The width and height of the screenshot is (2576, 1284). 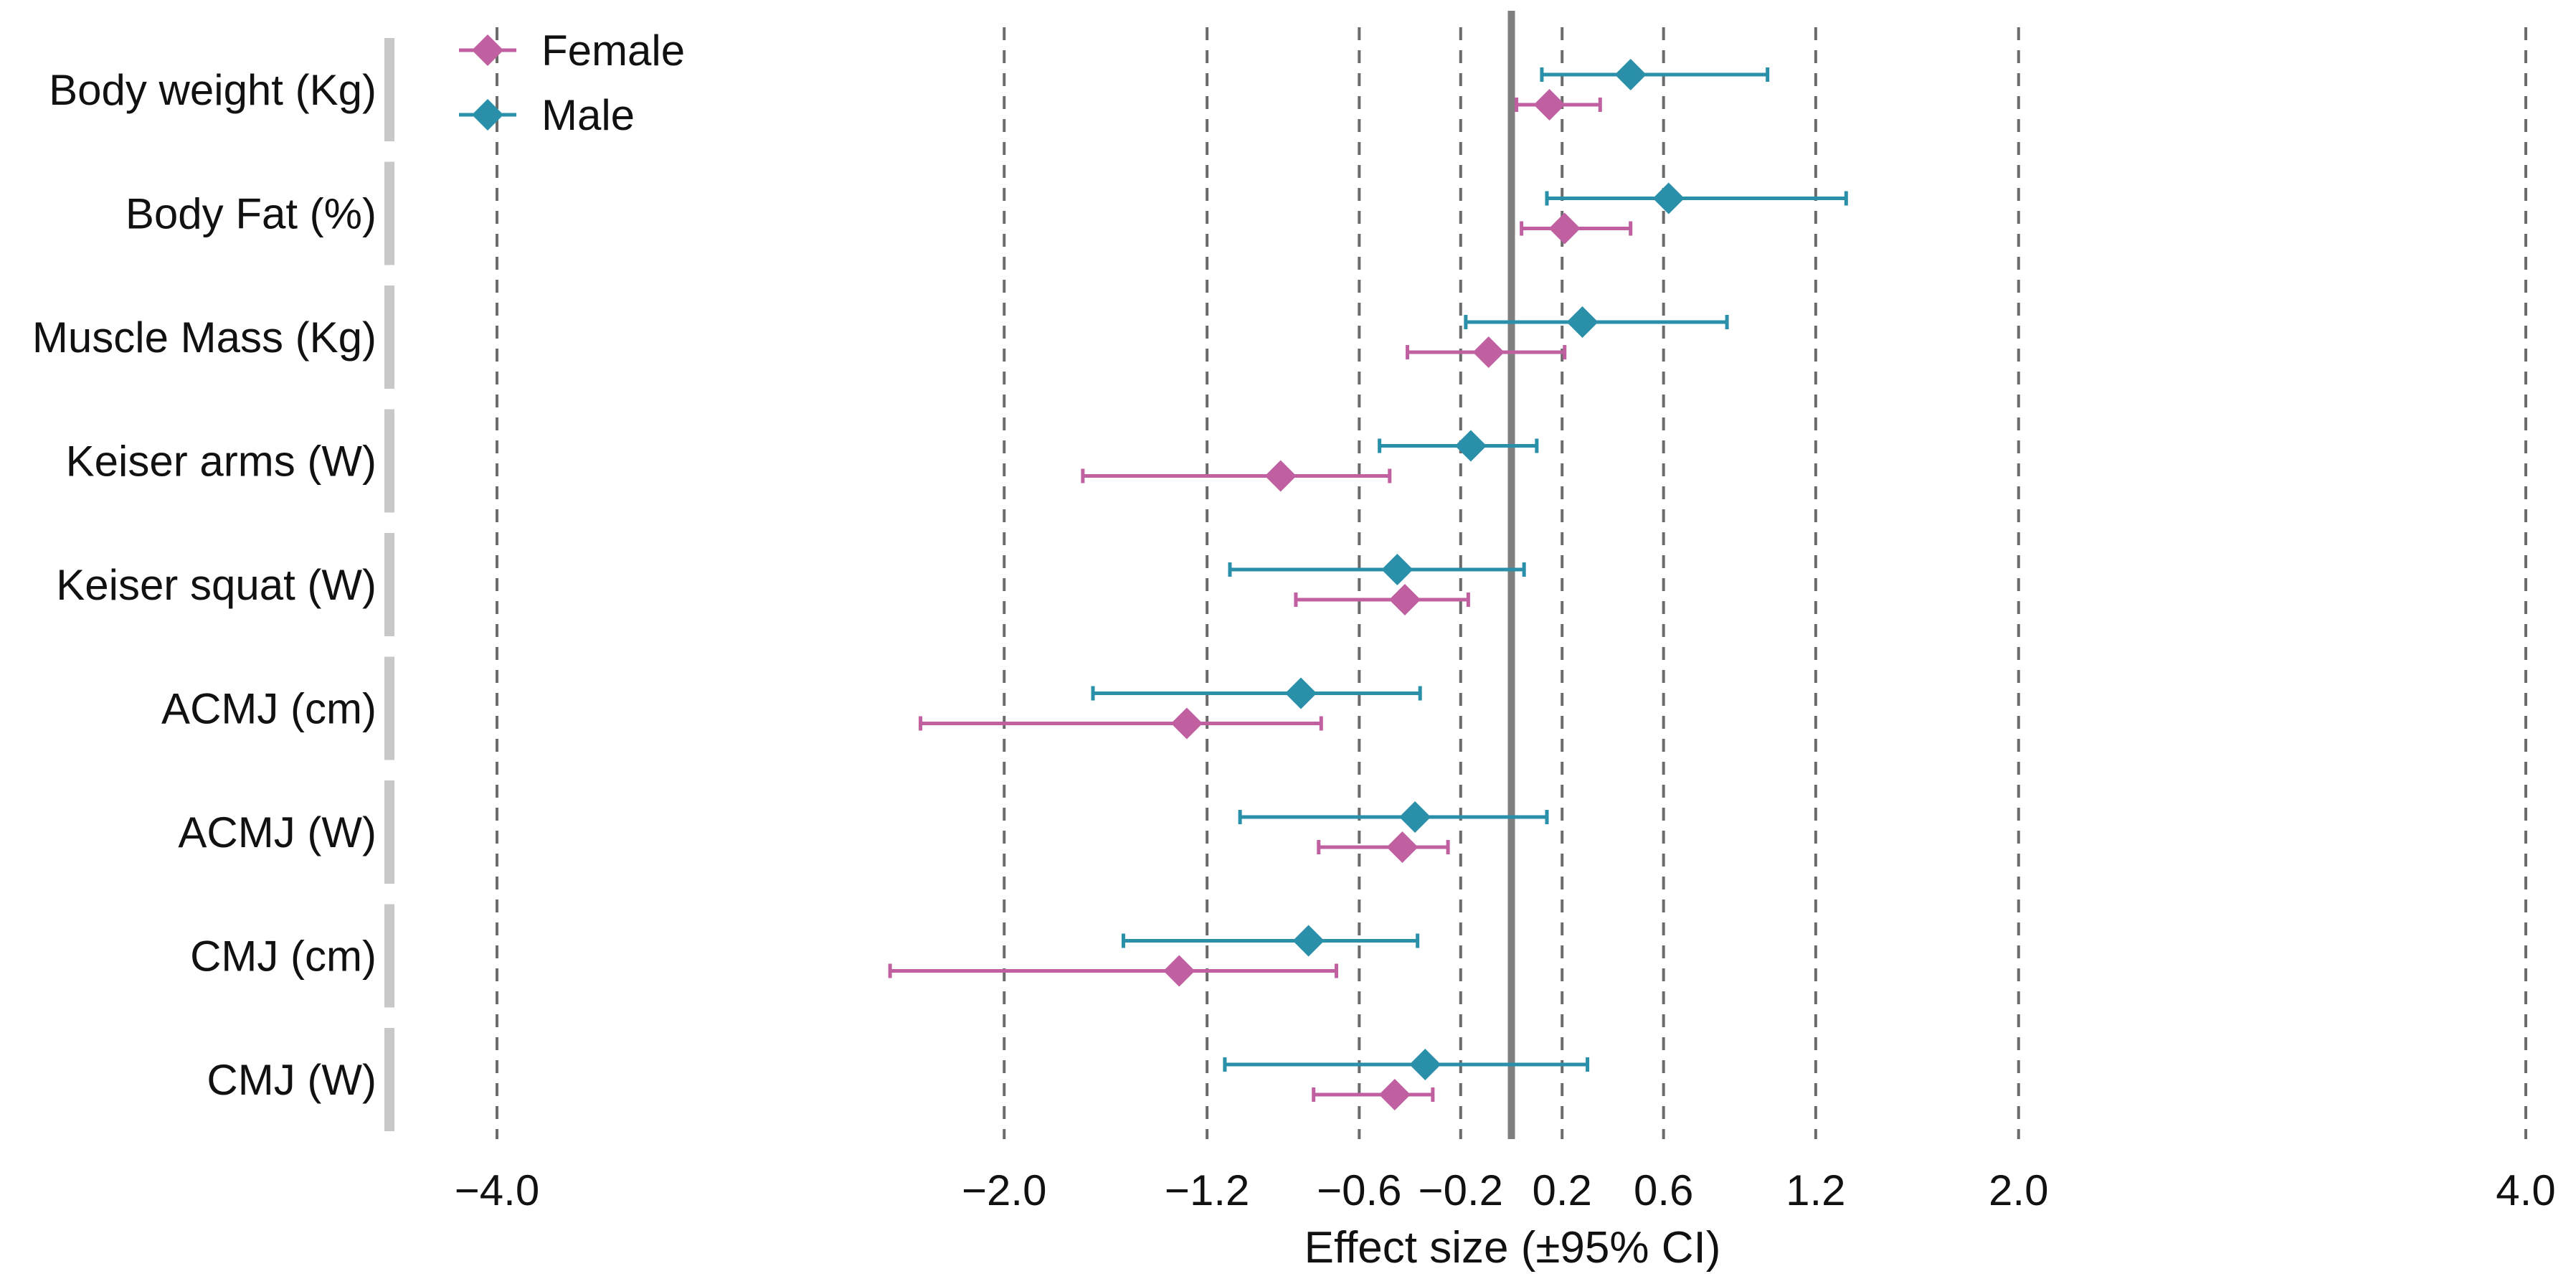 I want to click on category-label: Body weight (Kg), so click(x=213, y=90).